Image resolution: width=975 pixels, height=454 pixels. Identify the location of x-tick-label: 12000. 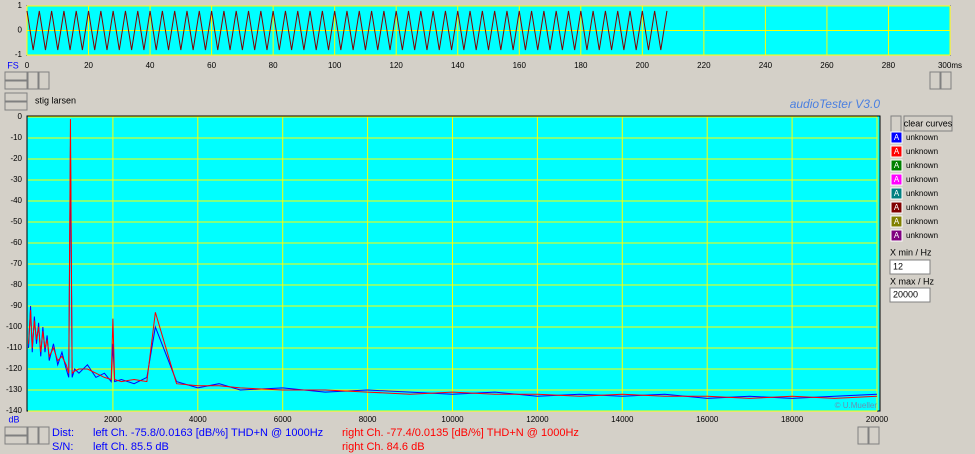
(537, 419).